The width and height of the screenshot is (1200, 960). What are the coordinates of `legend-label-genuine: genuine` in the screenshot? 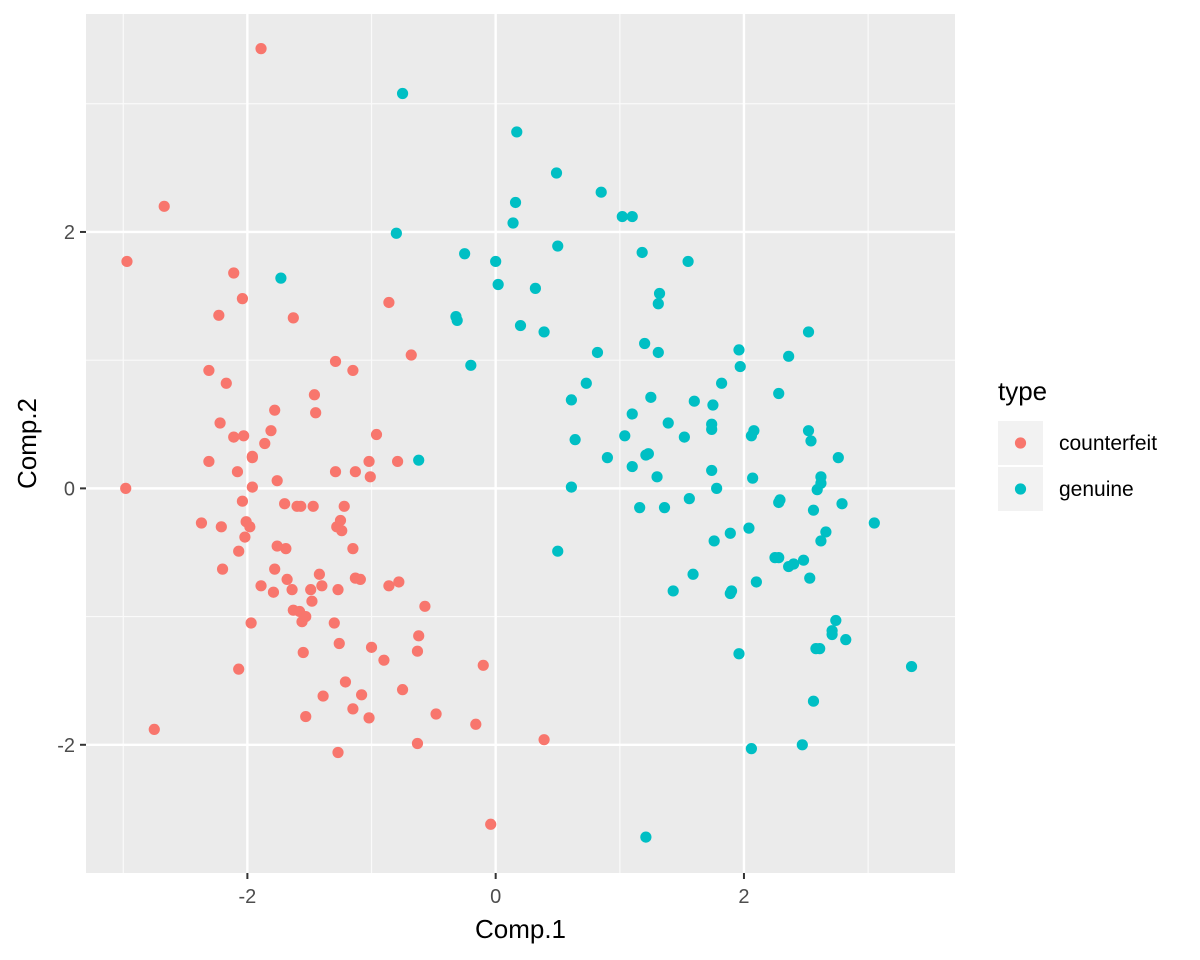 It's located at (1096, 489).